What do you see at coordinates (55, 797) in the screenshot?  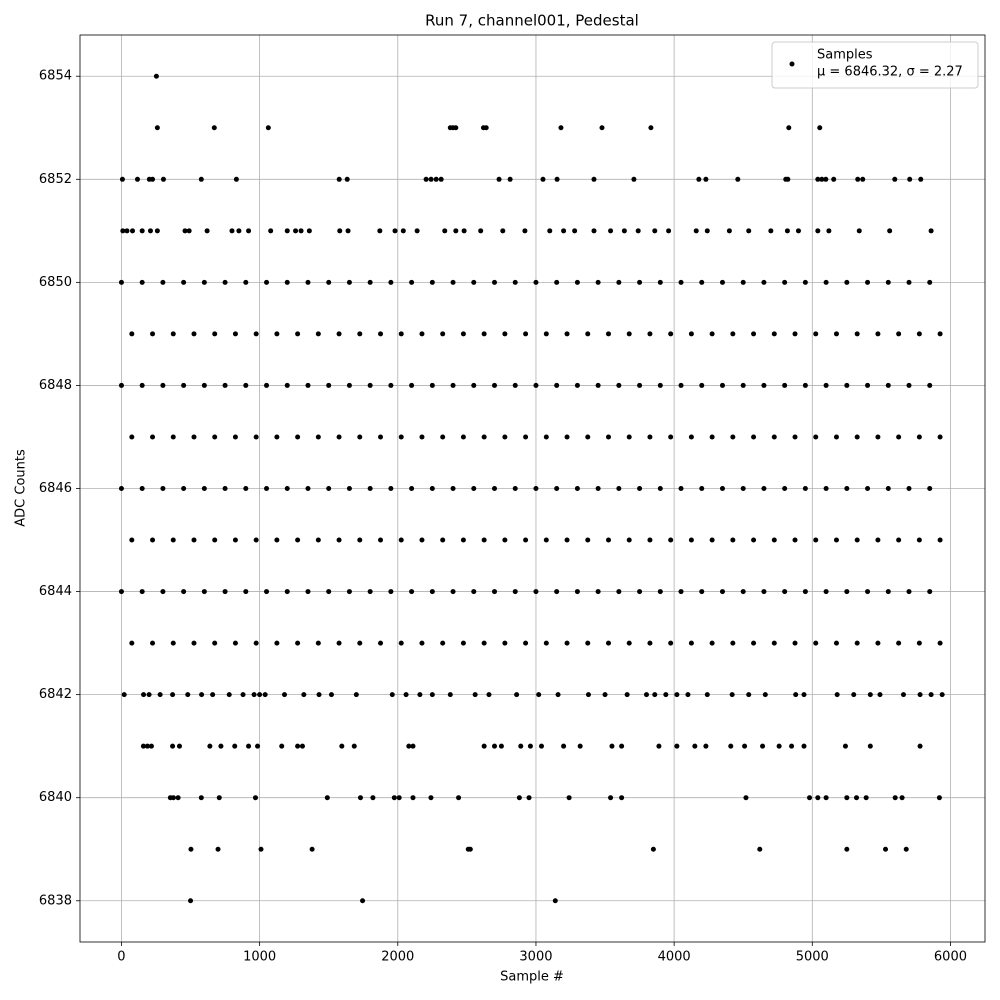 I see `y-tick-label: 6840` at bounding box center [55, 797].